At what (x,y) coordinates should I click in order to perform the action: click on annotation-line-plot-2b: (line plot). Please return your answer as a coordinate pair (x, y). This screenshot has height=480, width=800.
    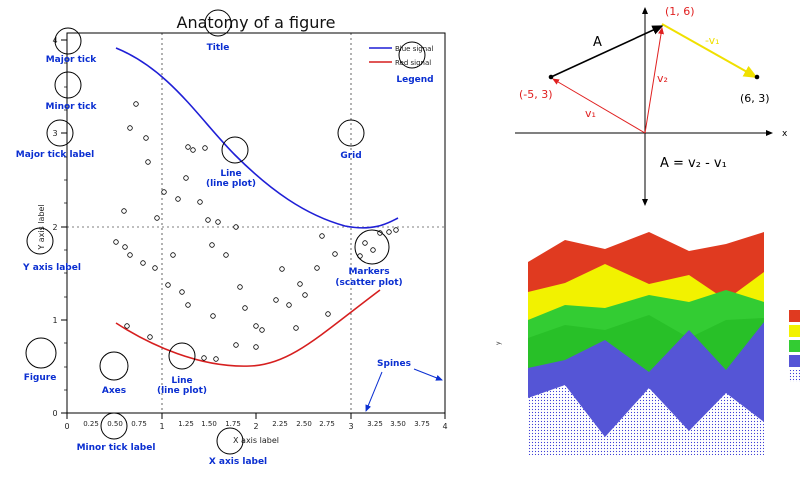
    Looking at the image, I should click on (182, 391).